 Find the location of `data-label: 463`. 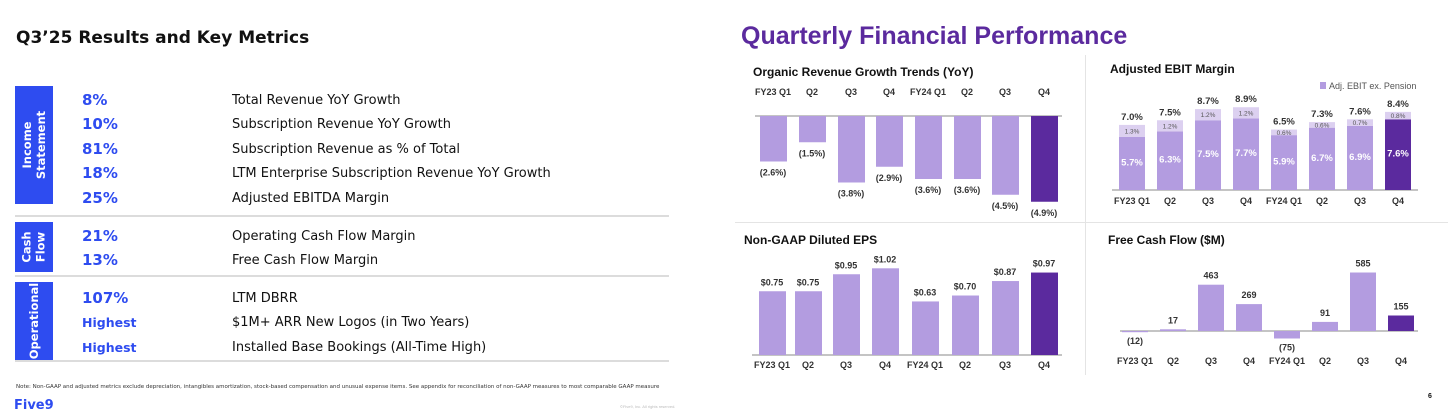

data-label: 463 is located at coordinates (1210, 276).